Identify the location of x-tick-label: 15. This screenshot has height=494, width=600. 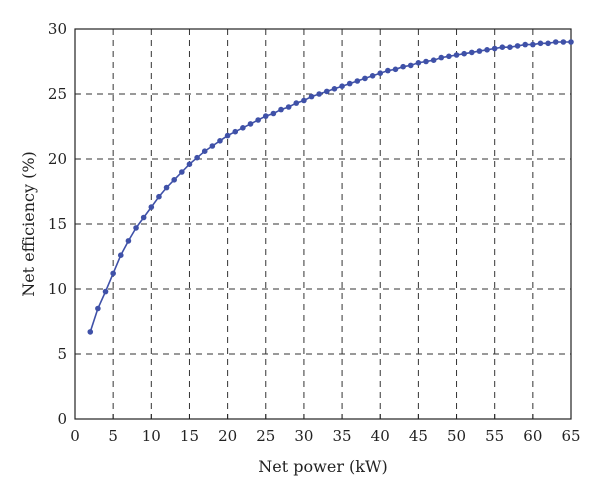
(189, 436).